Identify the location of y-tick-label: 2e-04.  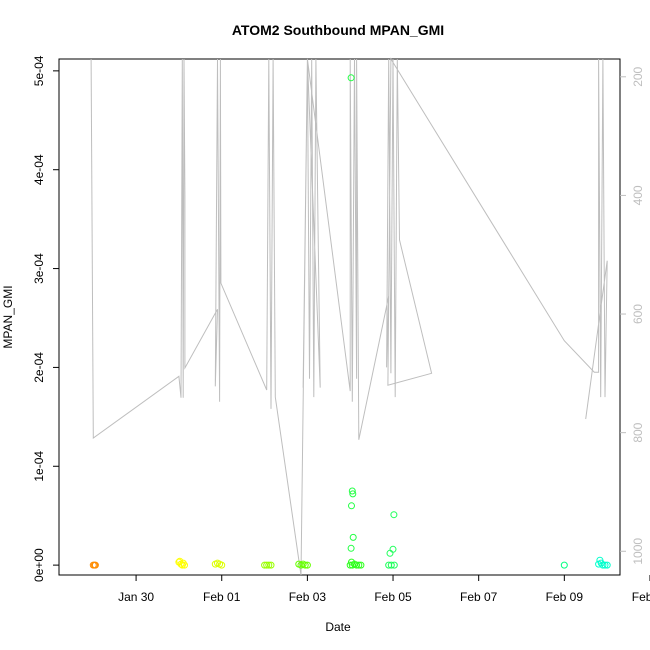
(39, 367).